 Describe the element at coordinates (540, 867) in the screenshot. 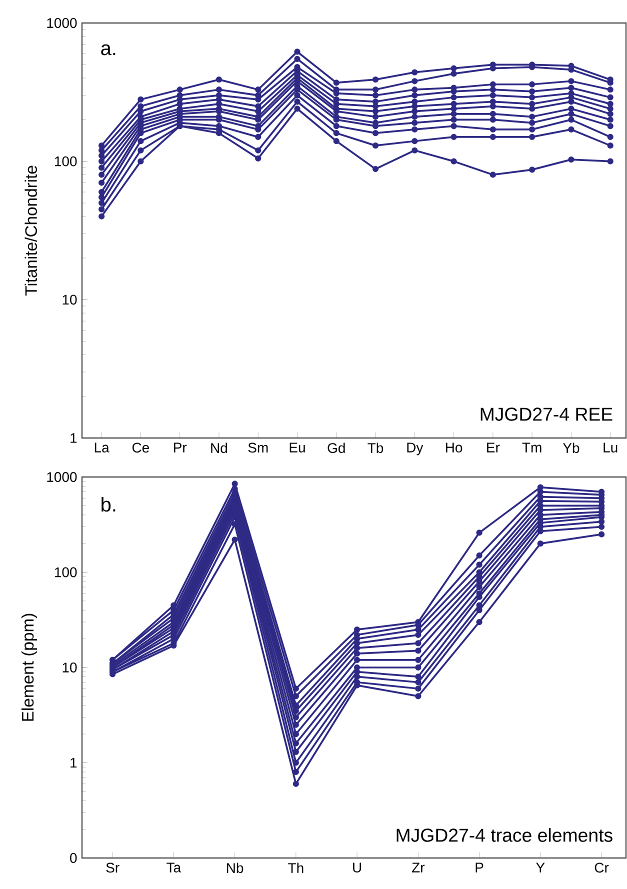

I see `x-tick-label: Y` at that location.